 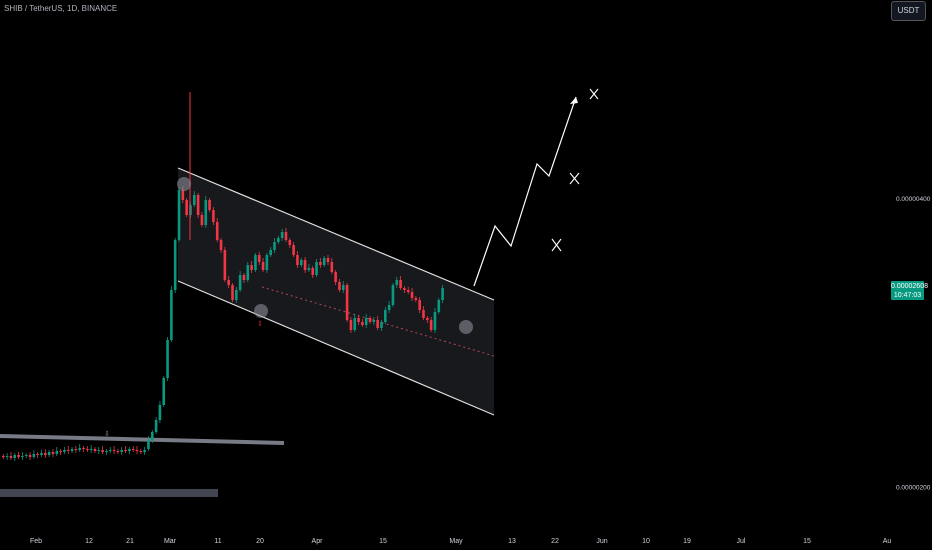 I want to click on time-tick-label: 10, so click(x=646, y=541).